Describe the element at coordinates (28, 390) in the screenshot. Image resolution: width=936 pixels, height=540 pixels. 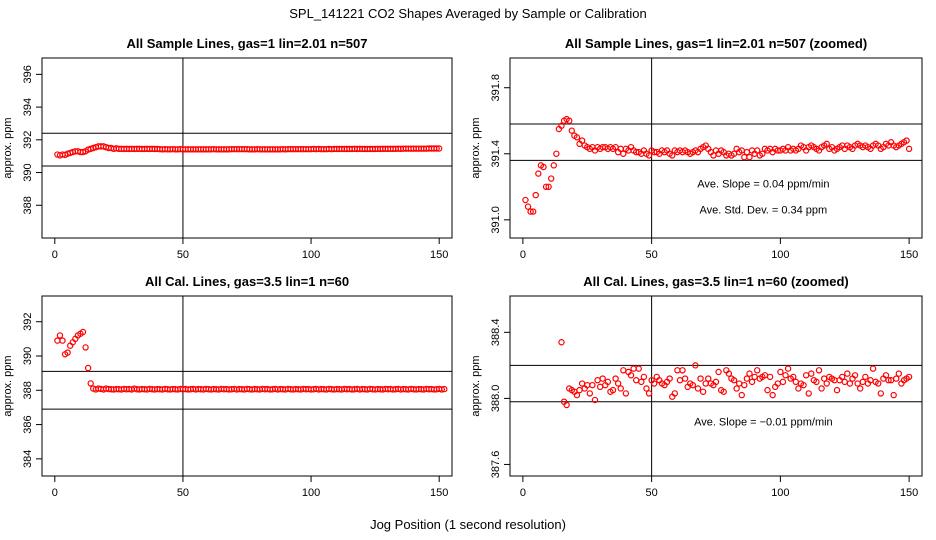
I see `y-tick-label: 388` at that location.